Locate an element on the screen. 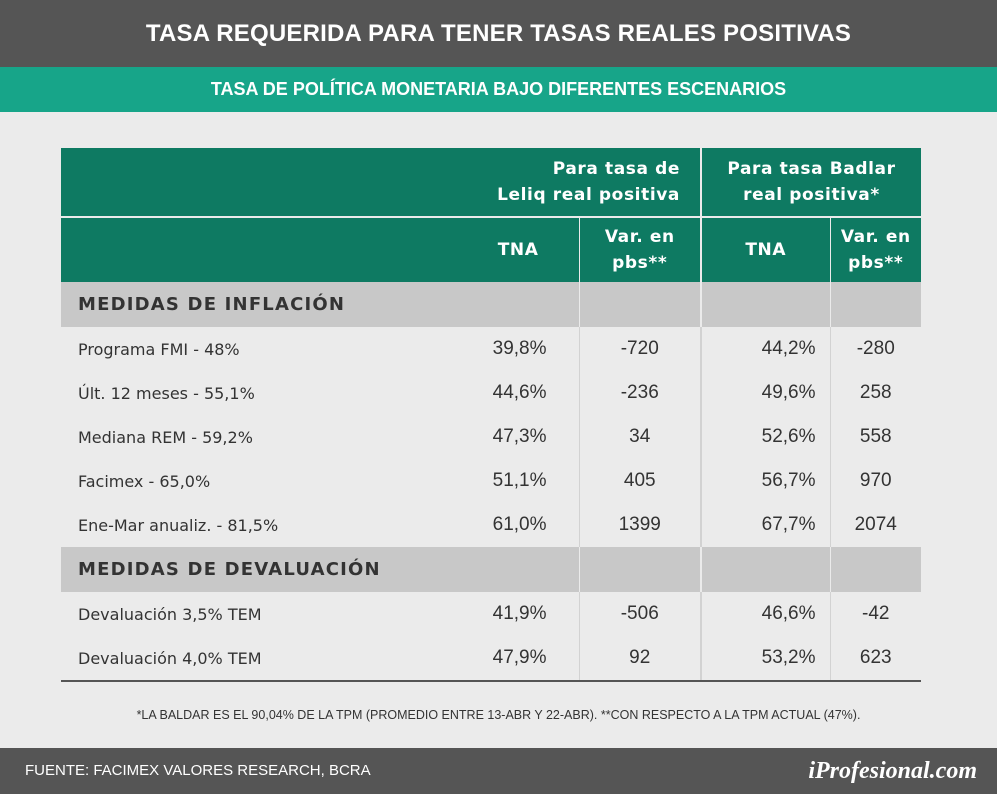 Image resolution: width=997 pixels, height=794 pixels. cell-tna-badlar: 53,2% is located at coordinates (765, 659).